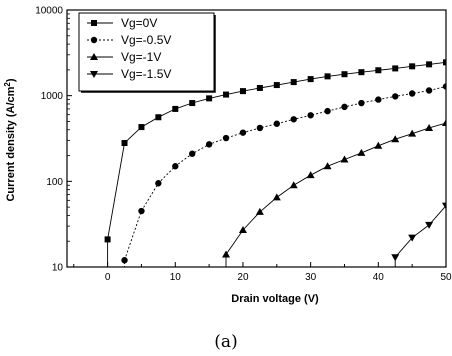  I want to click on x-tick-label: 50, so click(446, 277).